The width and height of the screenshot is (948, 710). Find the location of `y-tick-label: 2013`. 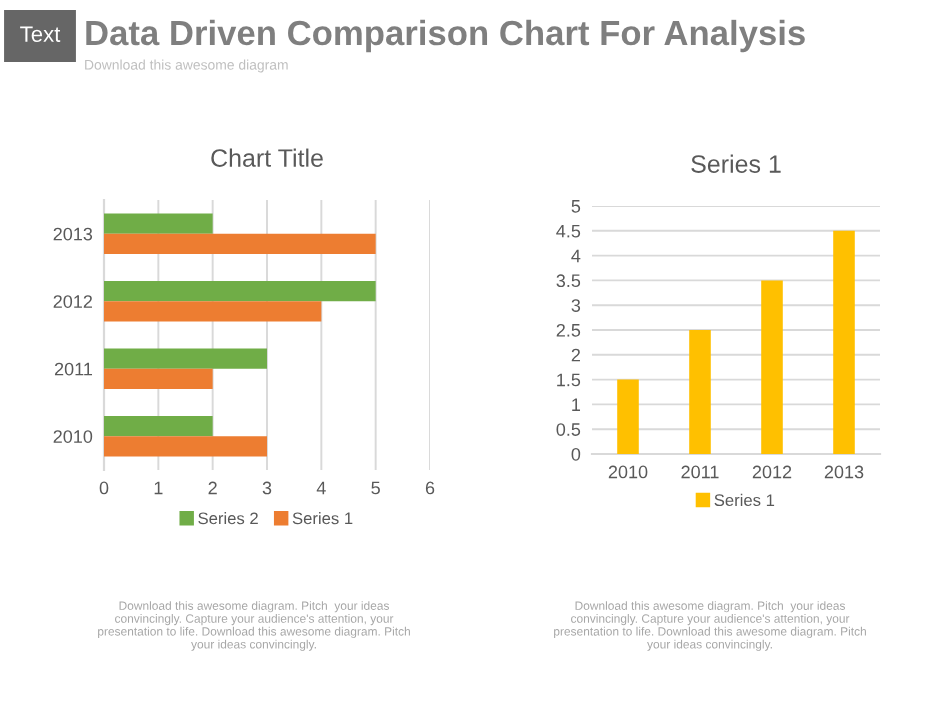

y-tick-label: 2013 is located at coordinates (73, 234).